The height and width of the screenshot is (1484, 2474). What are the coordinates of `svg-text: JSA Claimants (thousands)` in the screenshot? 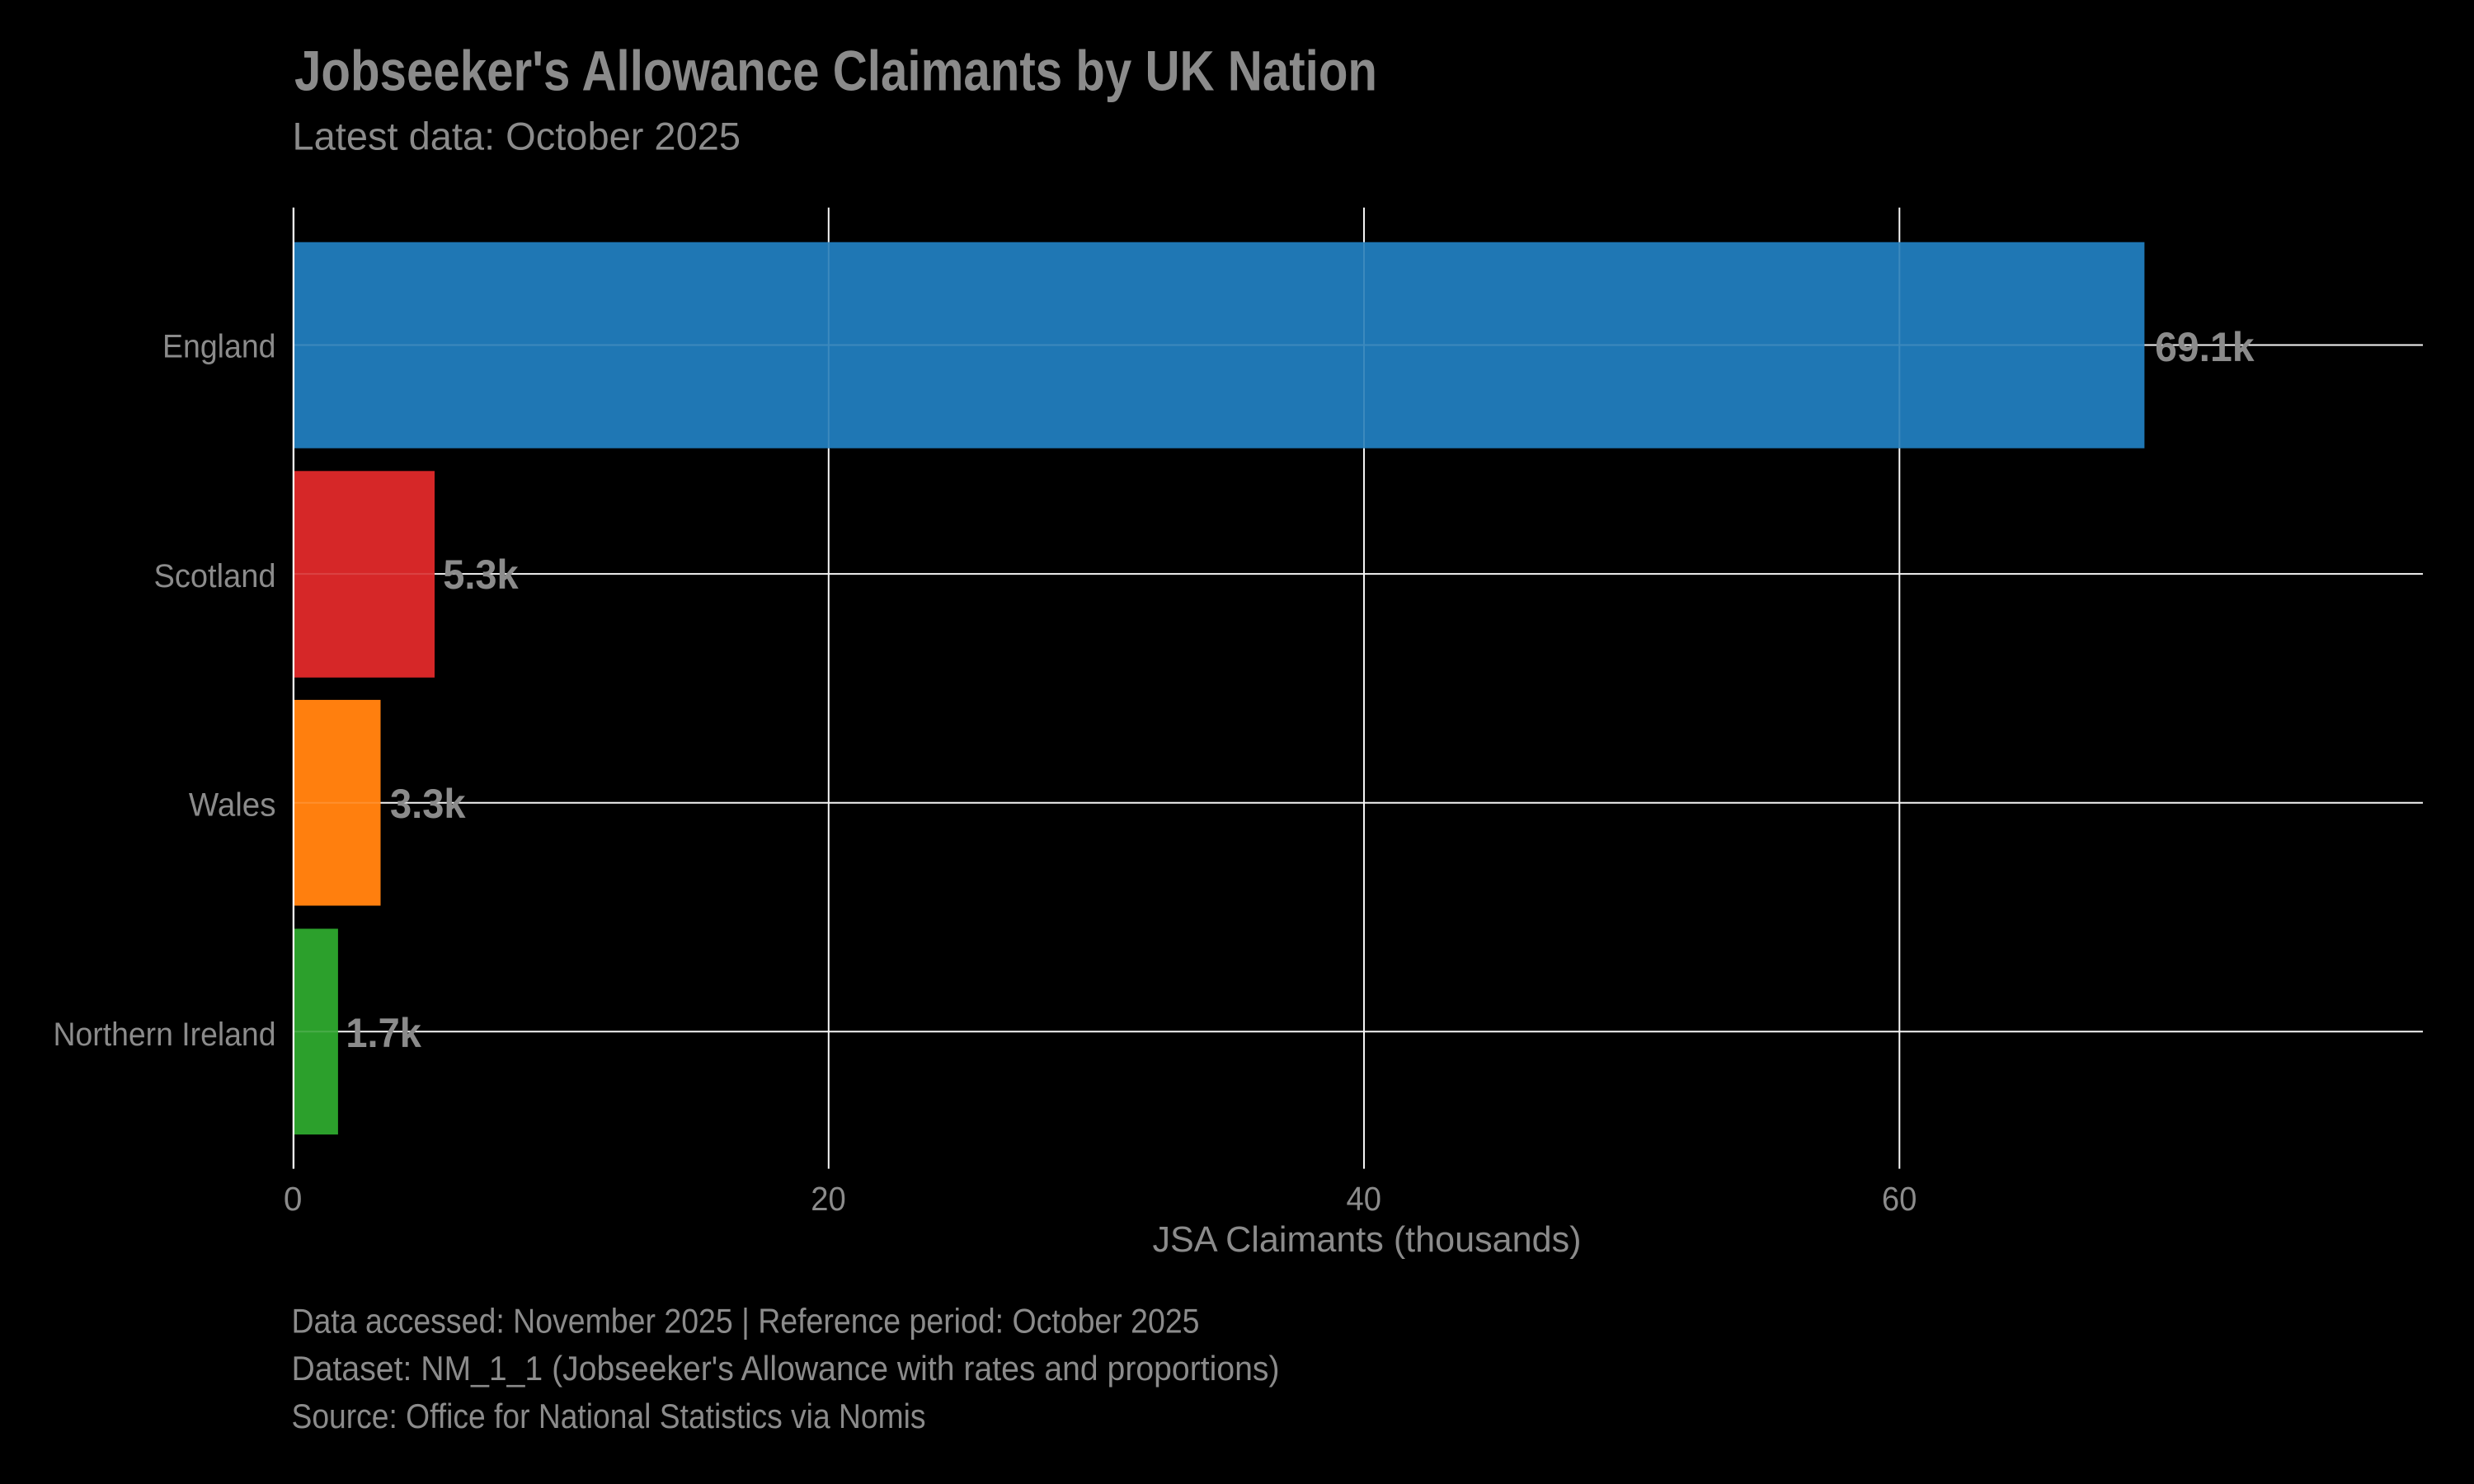 It's located at (1367, 1240).